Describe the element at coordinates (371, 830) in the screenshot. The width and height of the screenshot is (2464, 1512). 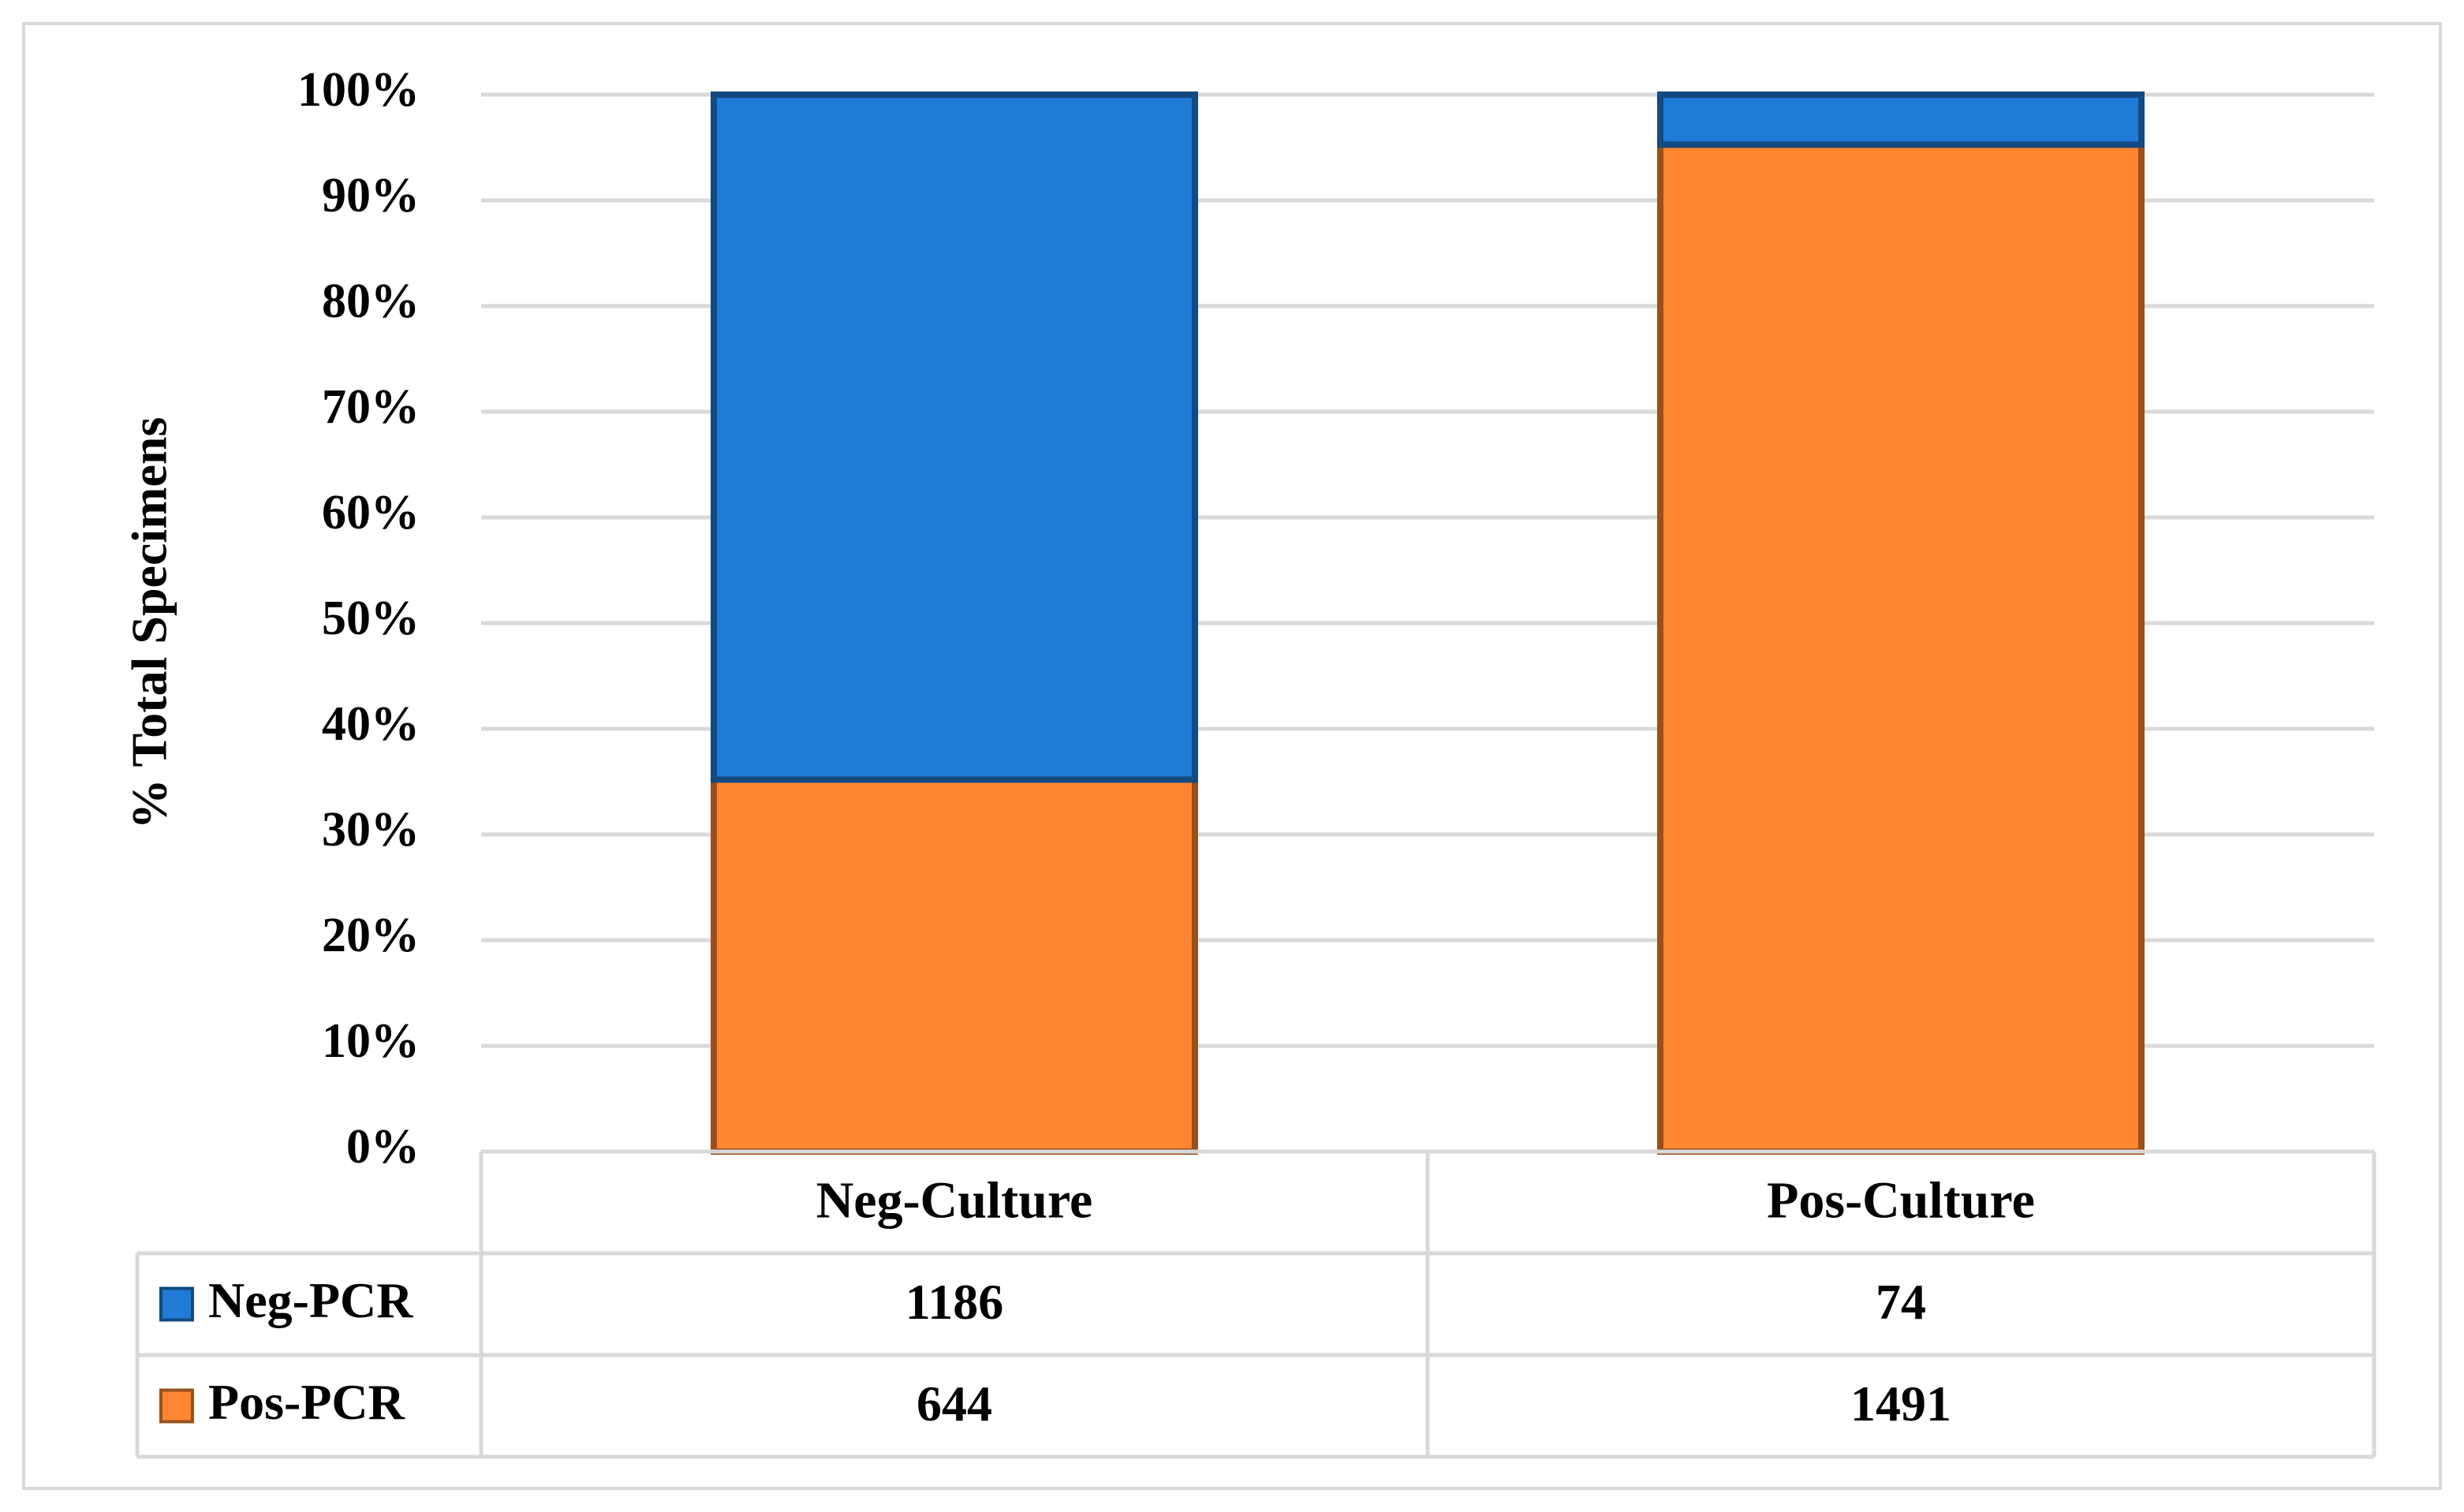
I see `y-tick-label: 30%` at that location.